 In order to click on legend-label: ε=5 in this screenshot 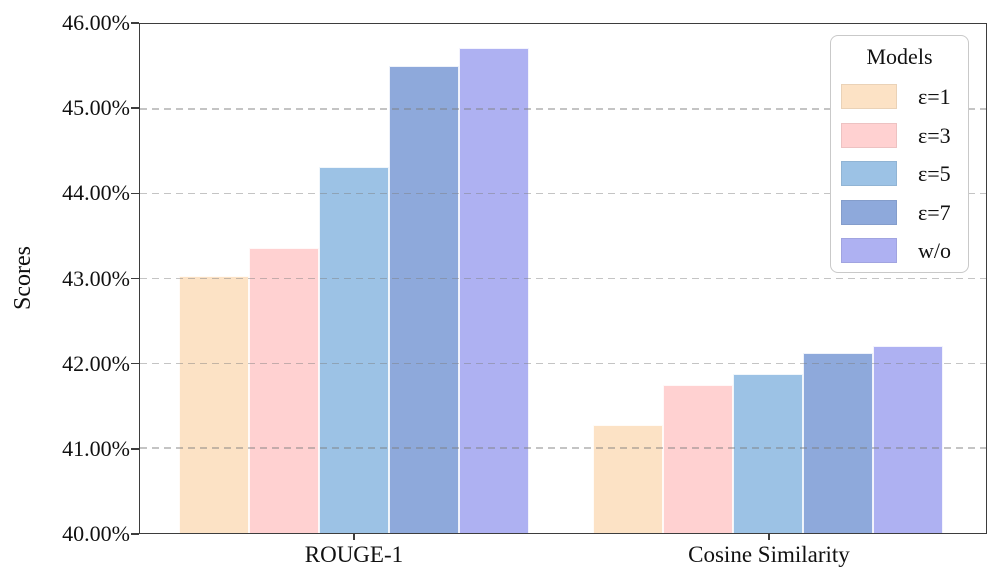, I will do `click(934, 173)`.